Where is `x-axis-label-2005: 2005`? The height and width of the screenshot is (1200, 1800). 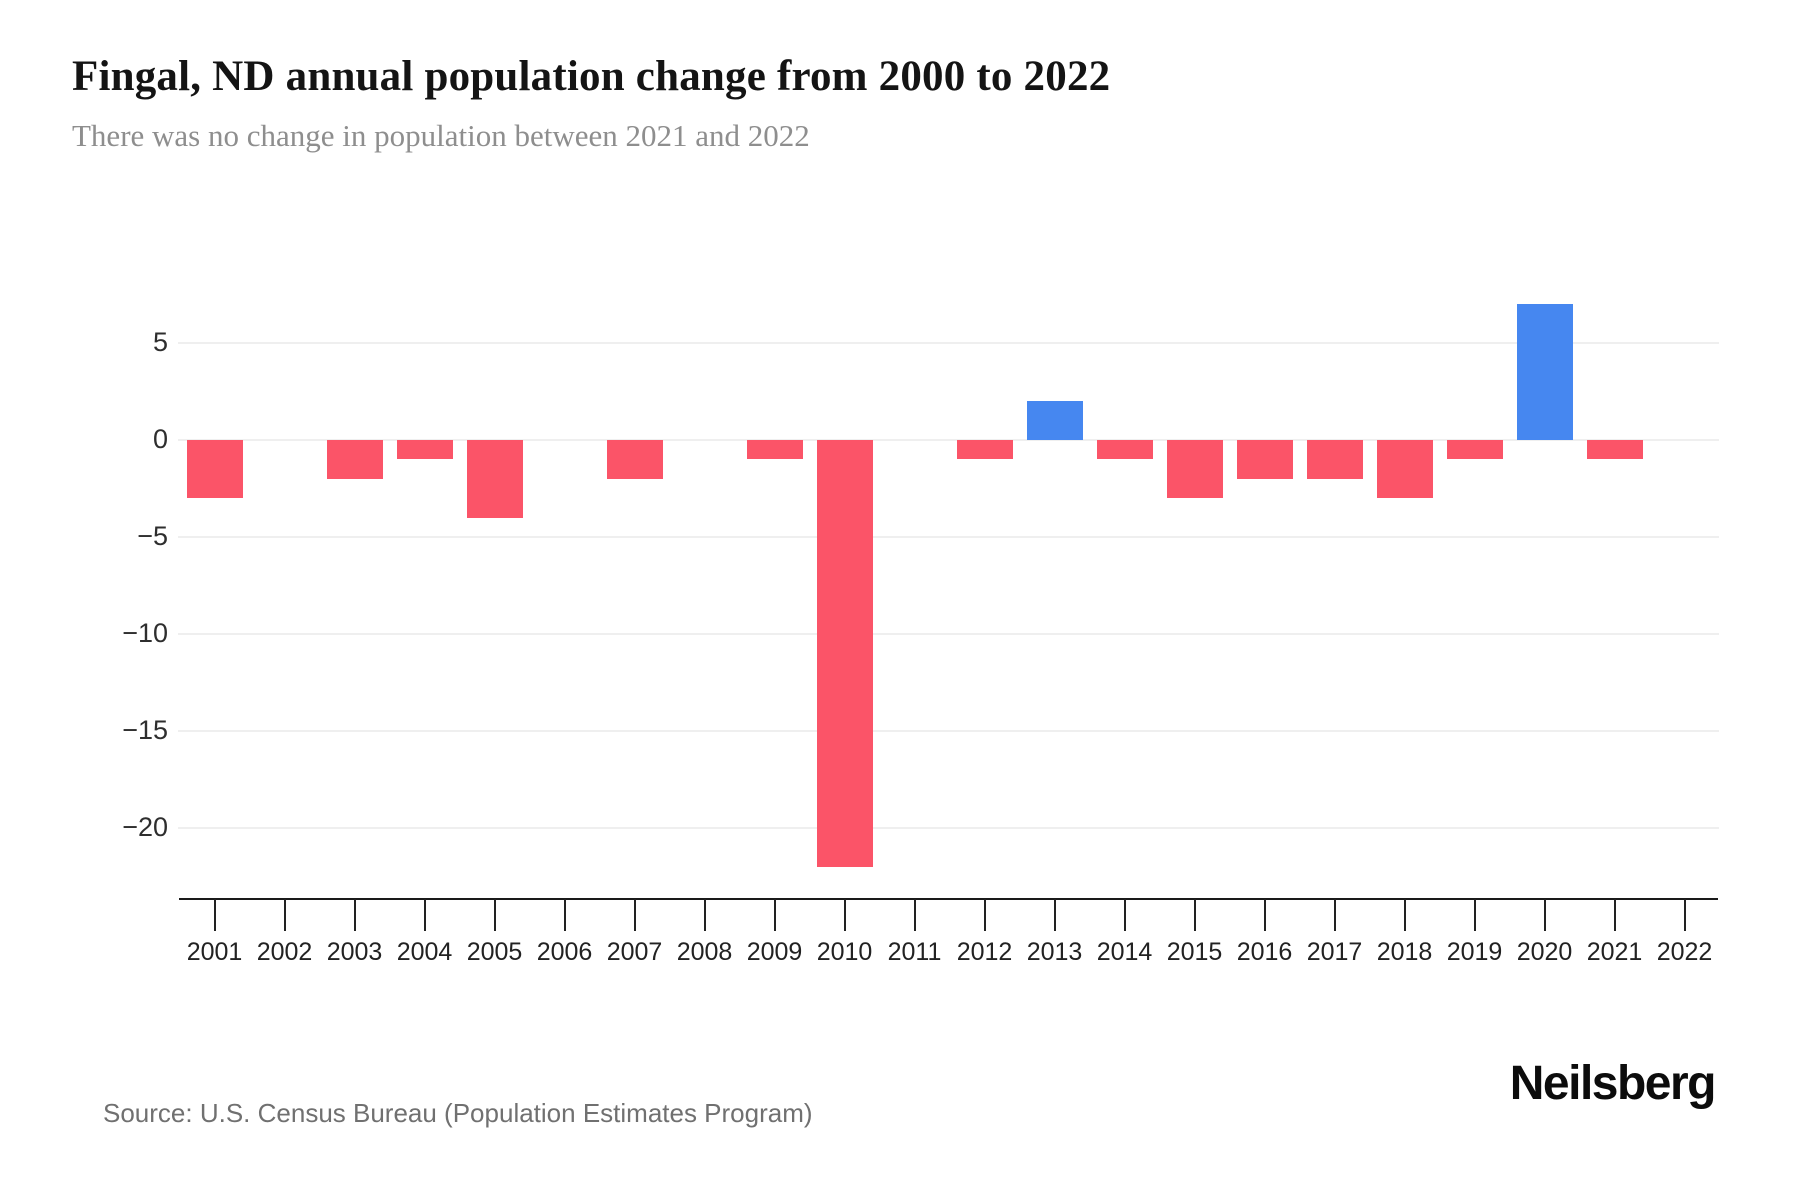
x-axis-label-2005: 2005 is located at coordinates (494, 952).